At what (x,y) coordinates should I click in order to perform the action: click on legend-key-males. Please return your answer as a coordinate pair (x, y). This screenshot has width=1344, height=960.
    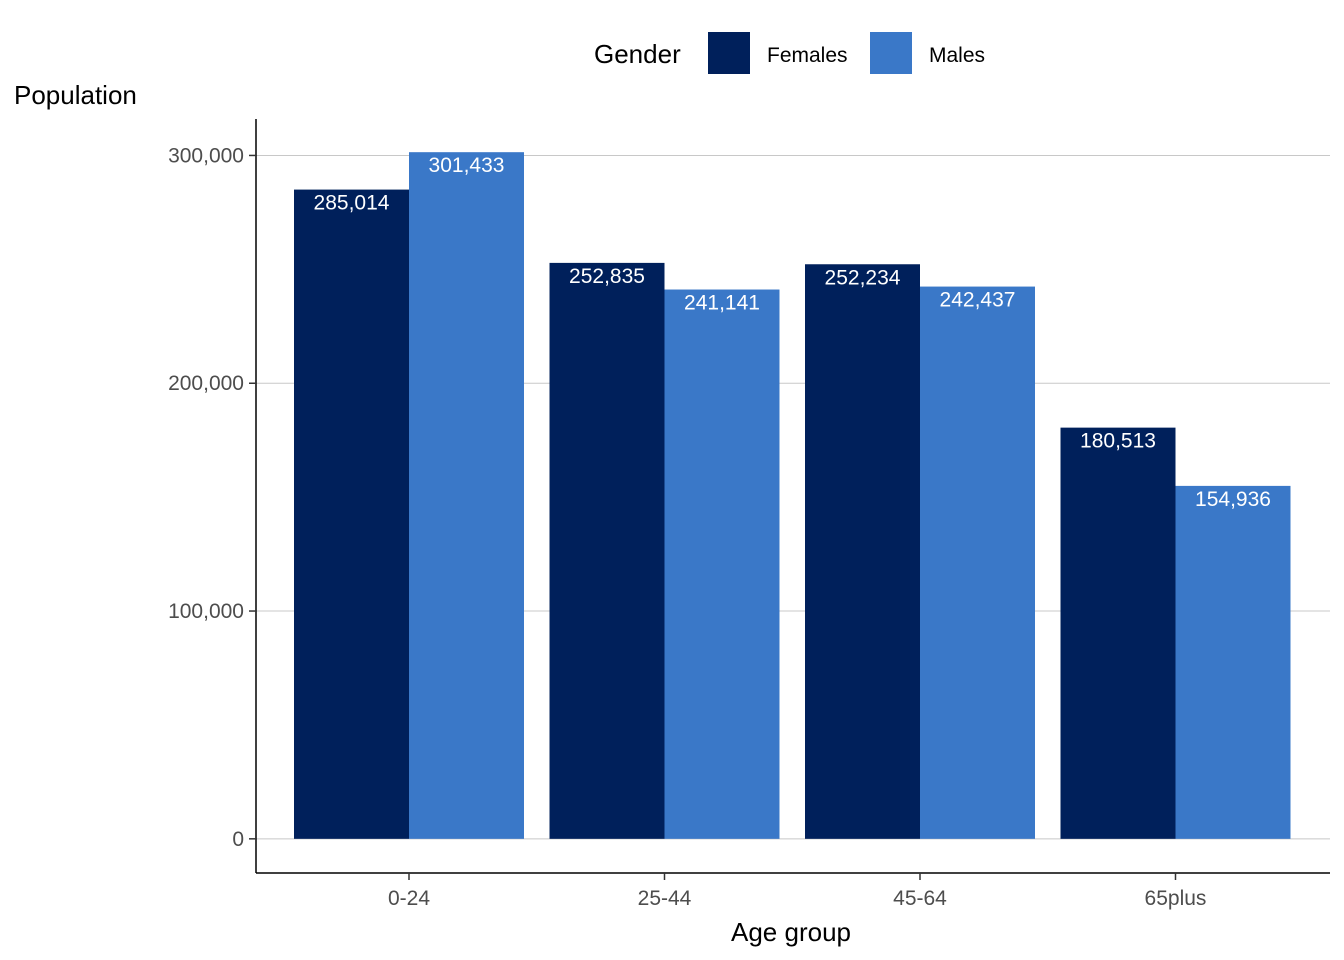
    Looking at the image, I should click on (891, 53).